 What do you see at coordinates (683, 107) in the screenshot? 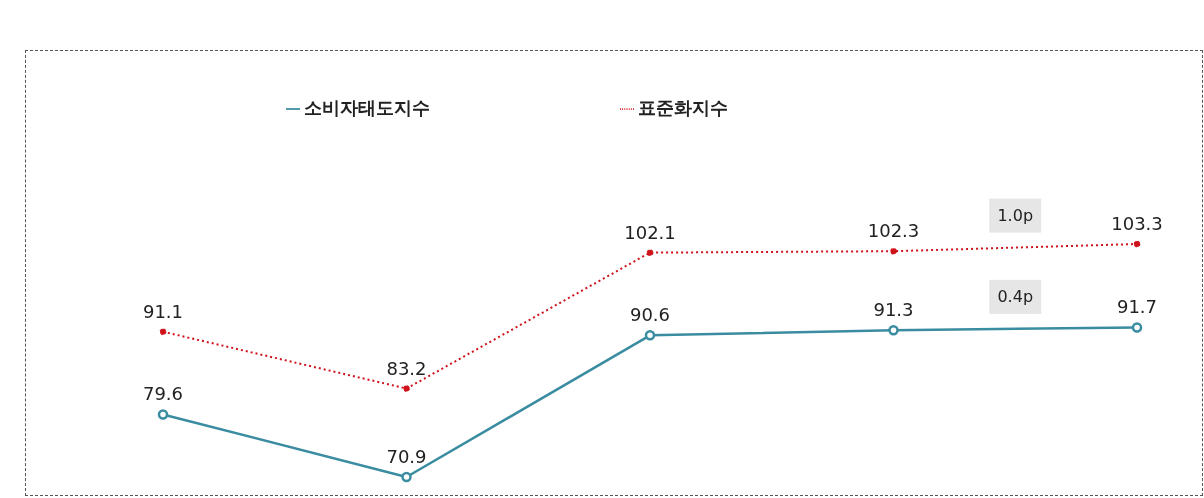
I see `legend-label: 표준화지수` at bounding box center [683, 107].